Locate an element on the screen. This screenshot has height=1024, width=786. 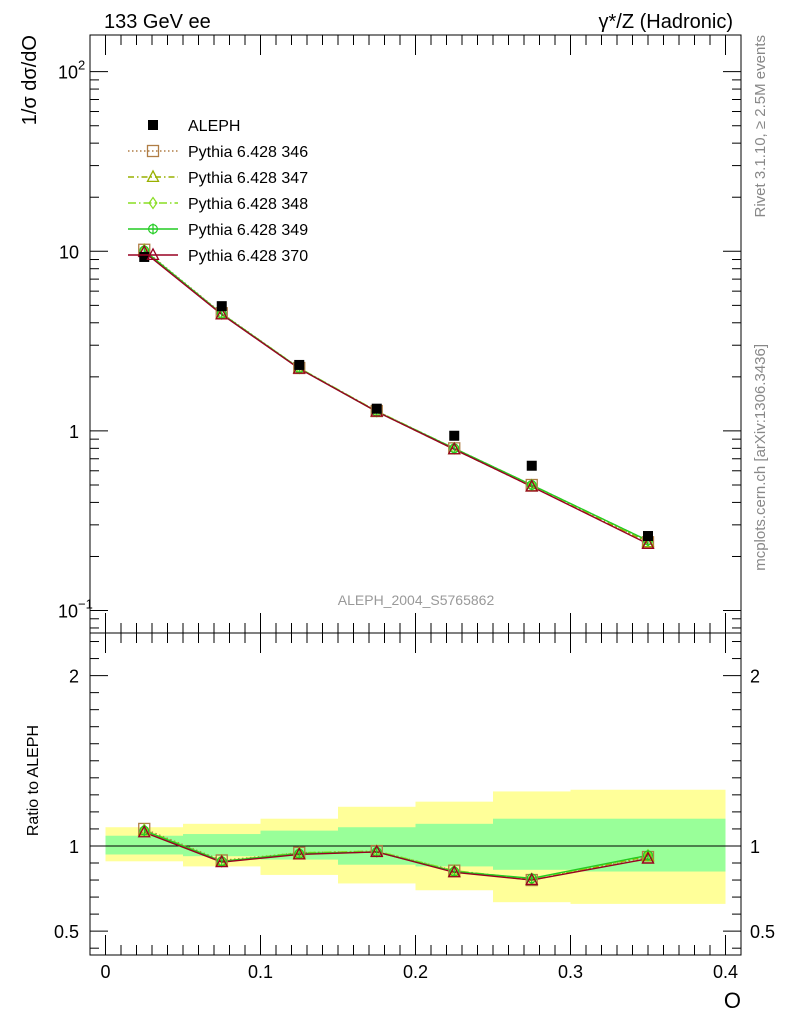
legend-label-4: Pythia 6.428 370 is located at coordinates (248, 256).